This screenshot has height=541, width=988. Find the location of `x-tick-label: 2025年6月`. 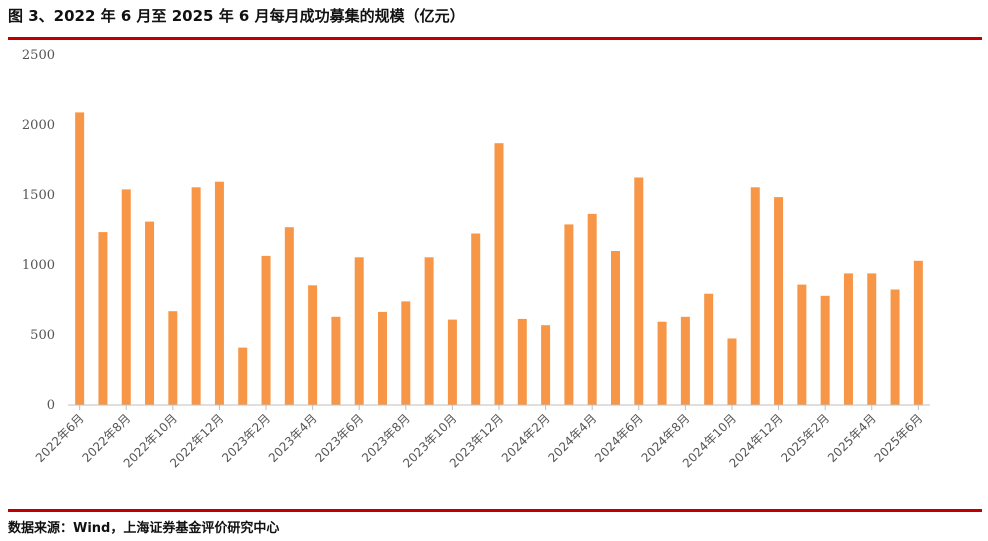

x-tick-label: 2025年6月 is located at coordinates (899, 438).